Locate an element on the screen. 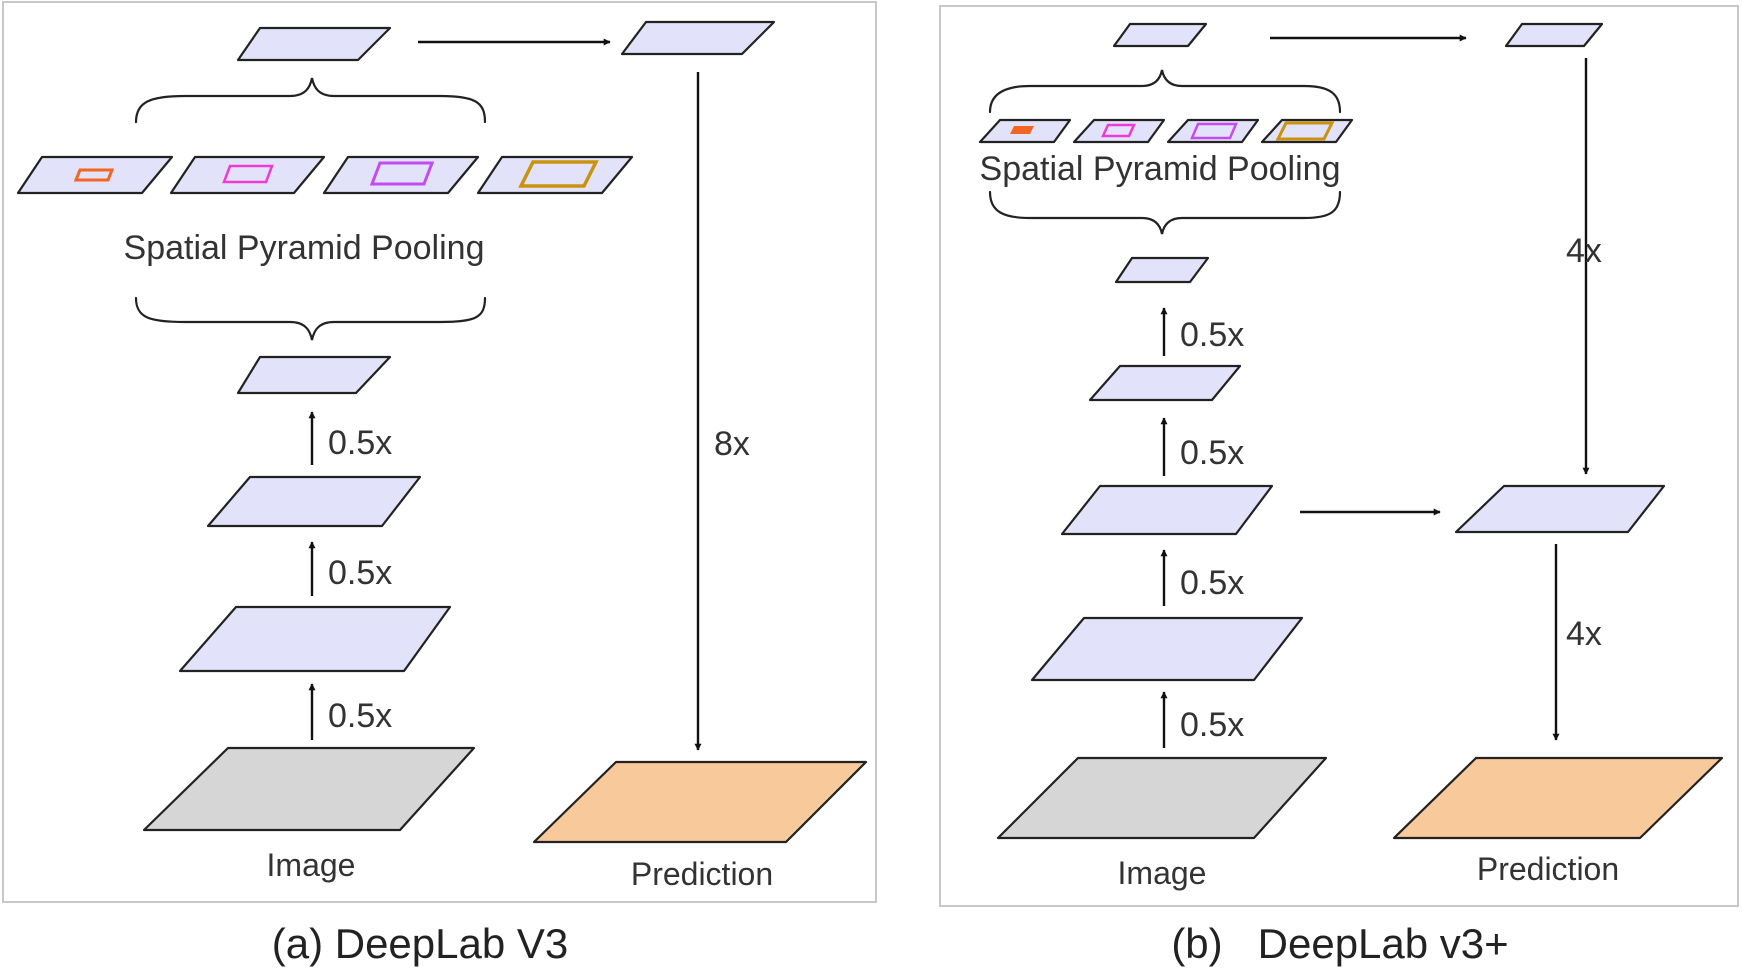  panel-b-spp-label: Spatial Pyramid Pooling is located at coordinates (1160, 169).